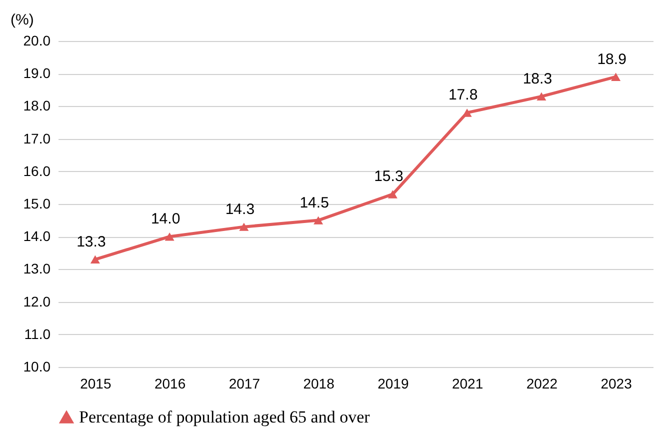 The width and height of the screenshot is (665, 432). What do you see at coordinates (542, 384) in the screenshot?
I see `x-tick-label: 2022` at bounding box center [542, 384].